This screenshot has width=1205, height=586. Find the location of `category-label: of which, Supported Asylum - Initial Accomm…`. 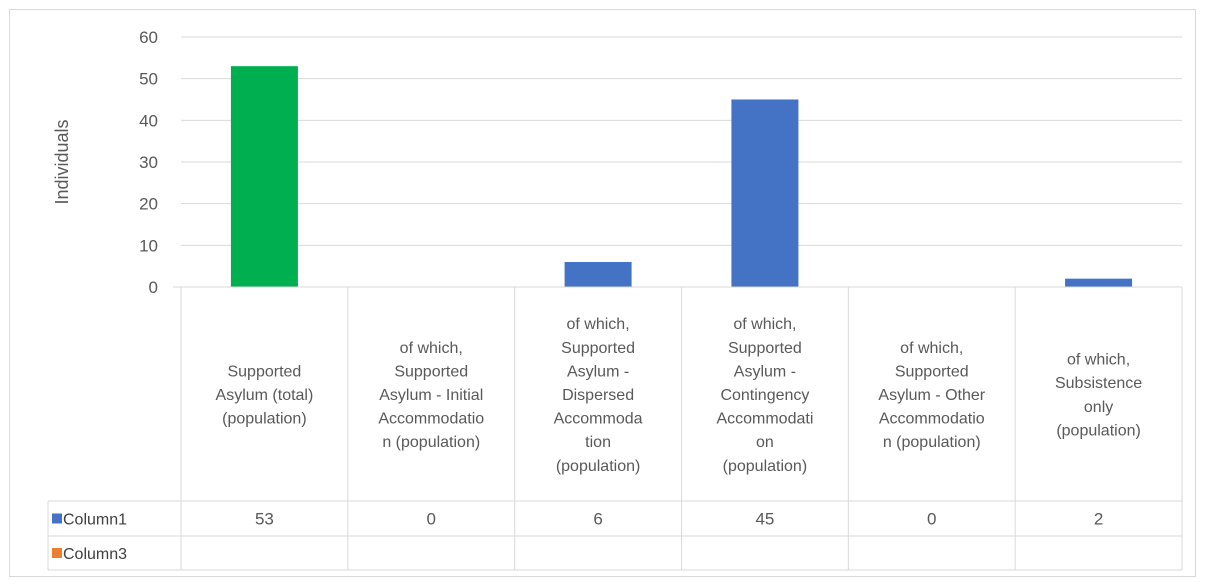

category-label: of which, Supported Asylum - Initial Accomm… is located at coordinates (431, 395).